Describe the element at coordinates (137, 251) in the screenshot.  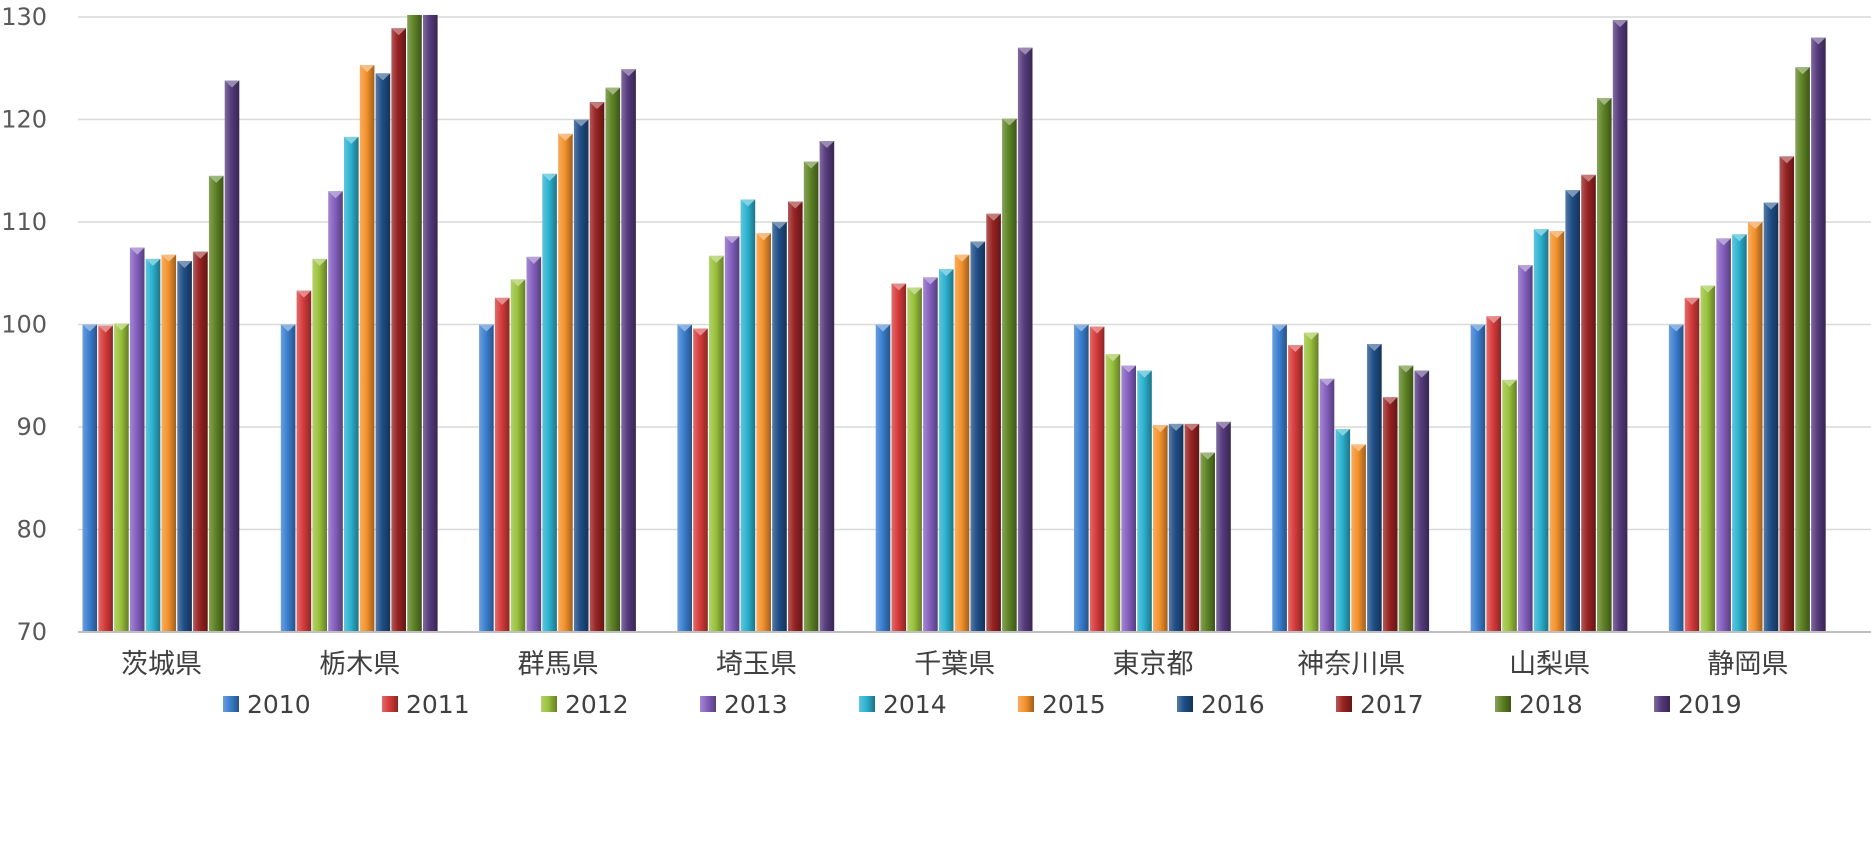
I see `bar-cap-茨城県-2013` at that location.